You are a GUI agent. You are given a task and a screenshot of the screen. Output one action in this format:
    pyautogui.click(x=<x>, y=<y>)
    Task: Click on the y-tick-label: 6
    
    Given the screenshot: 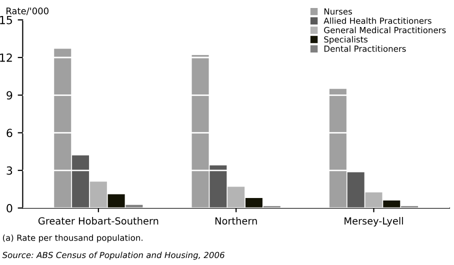 What is the action you would take?
    pyautogui.click(x=9, y=133)
    